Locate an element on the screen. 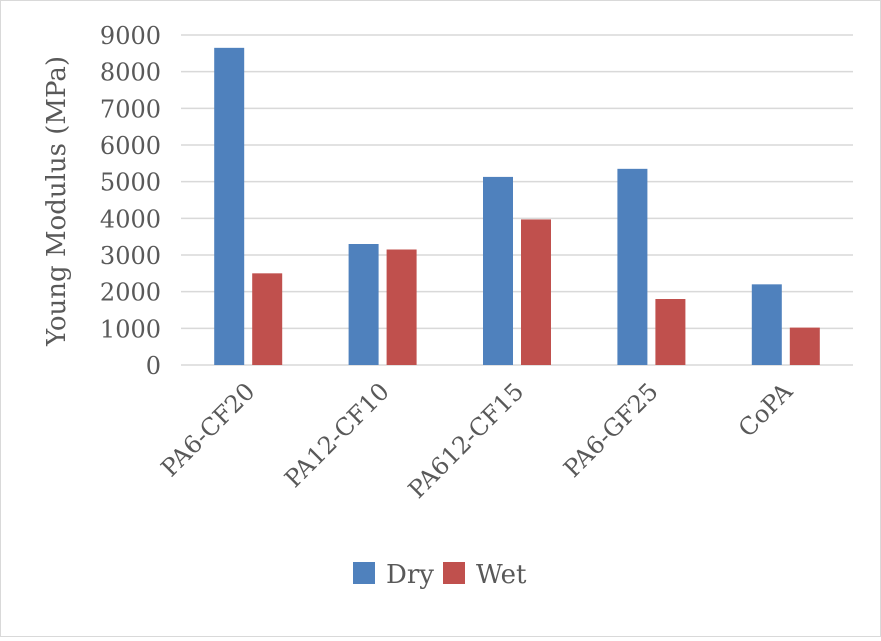 Image resolution: width=881 pixels, height=641 pixels. x-tick-label: CoPA is located at coordinates (766, 410).